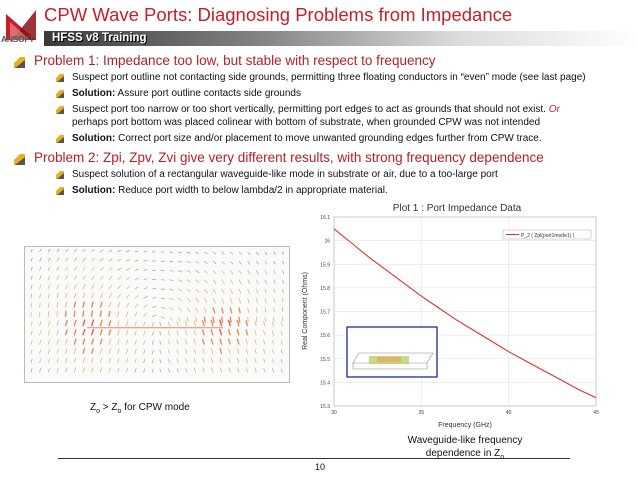 This screenshot has height=478, width=638. I want to click on y-tick-label: 16, so click(327, 242).